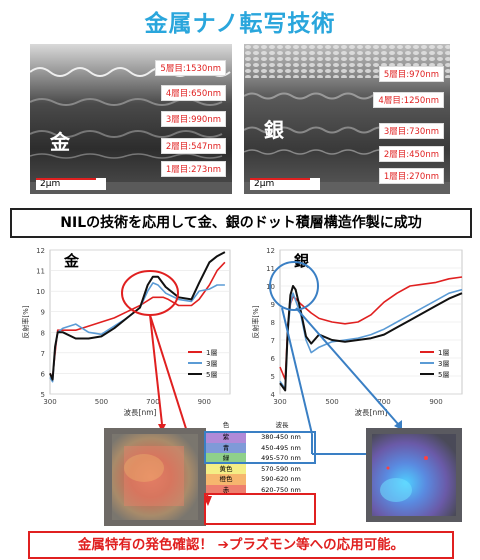  Describe the element at coordinates (347, 366) in the screenshot. I see `arrow-silver-photo` at that location.